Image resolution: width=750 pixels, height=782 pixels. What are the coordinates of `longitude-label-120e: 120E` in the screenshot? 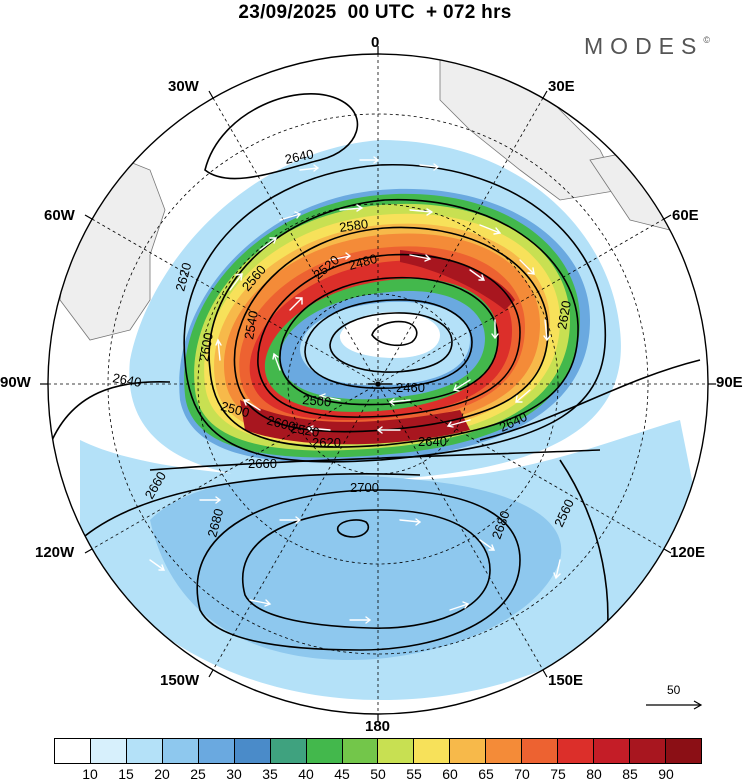 It's located at (688, 552).